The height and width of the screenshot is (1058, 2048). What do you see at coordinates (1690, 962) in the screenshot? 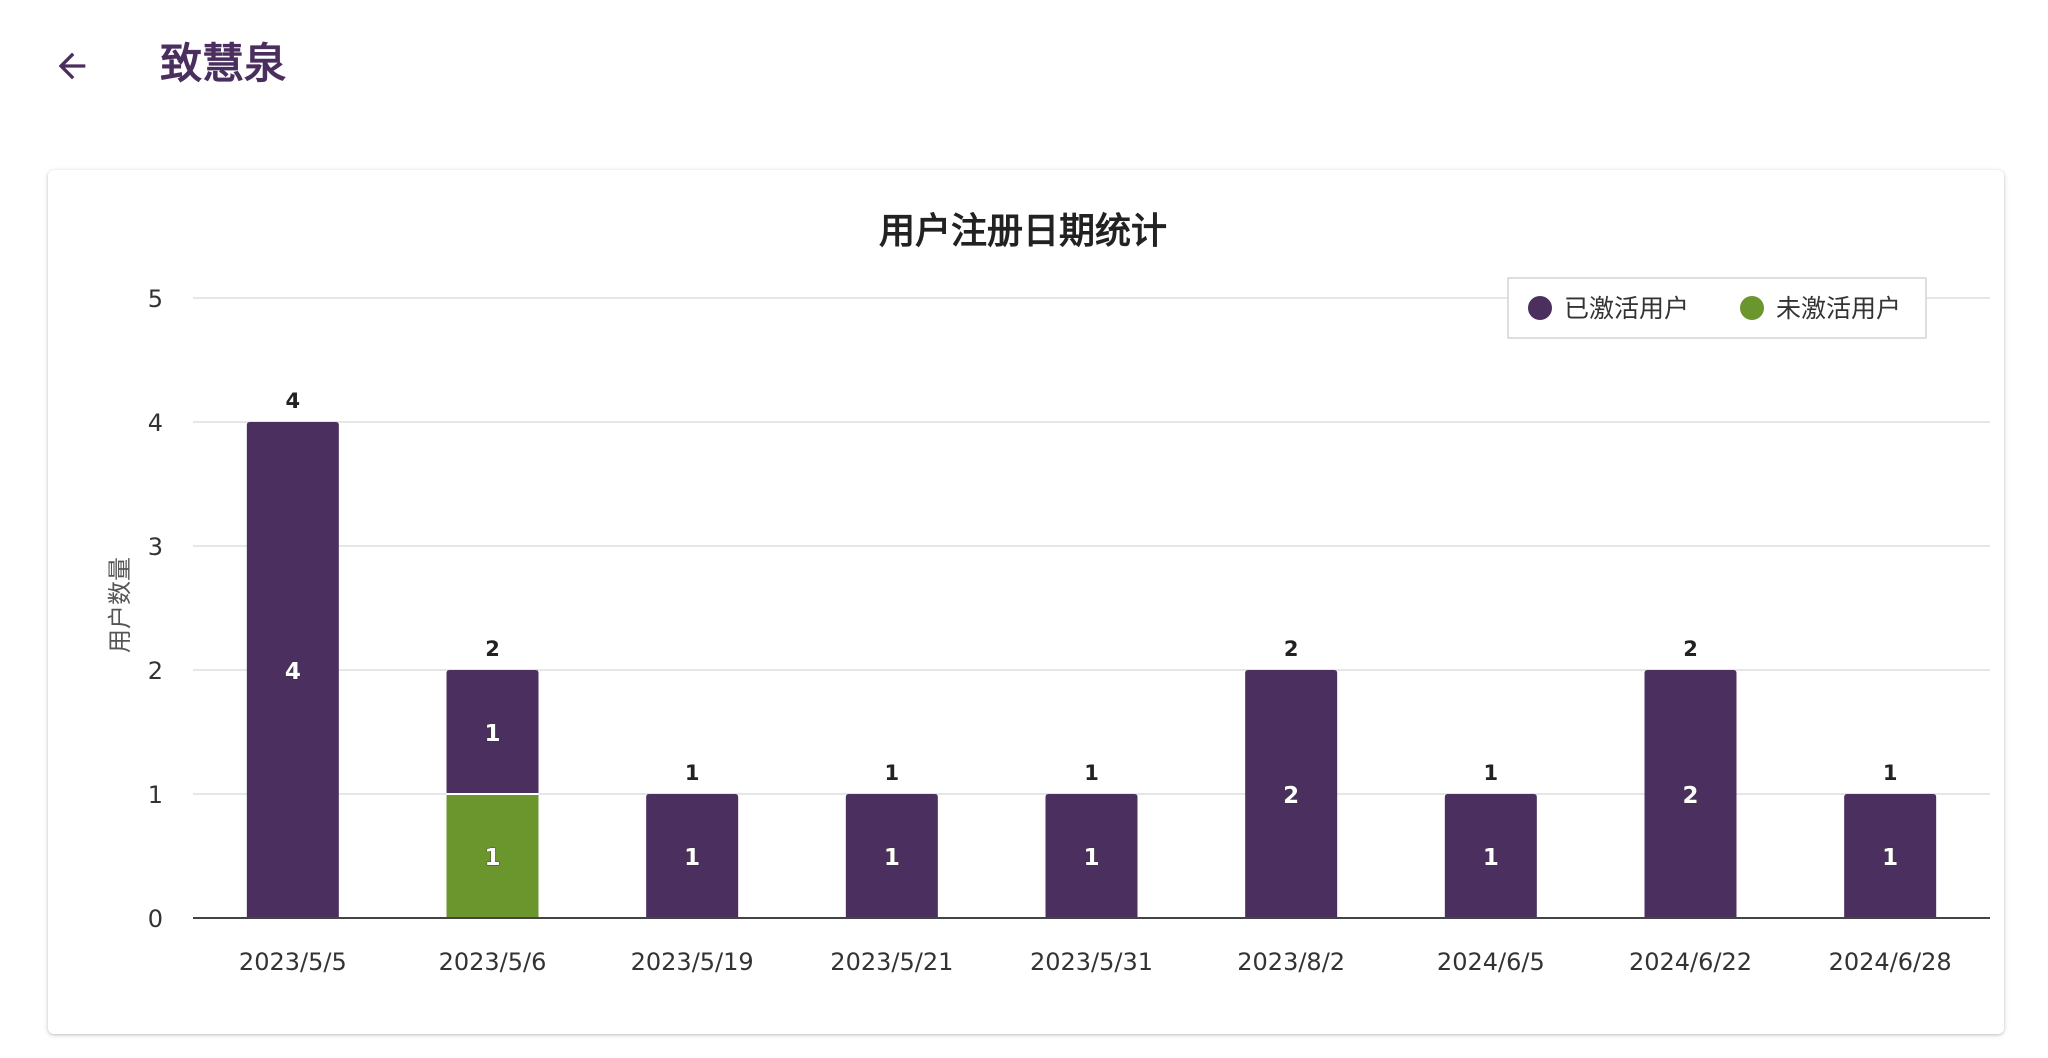
I see `x-tick-label: 2024/6/22` at bounding box center [1690, 962].